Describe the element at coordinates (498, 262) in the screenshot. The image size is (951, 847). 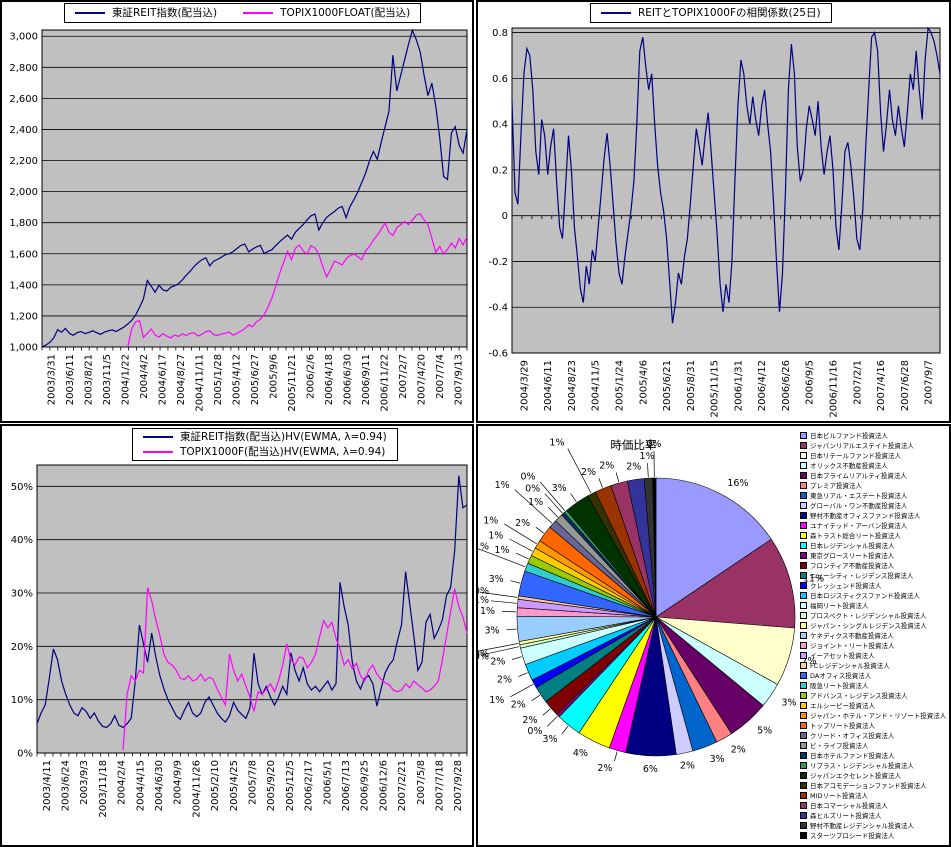
I see `y-axis-tick-label: -0.2` at that location.